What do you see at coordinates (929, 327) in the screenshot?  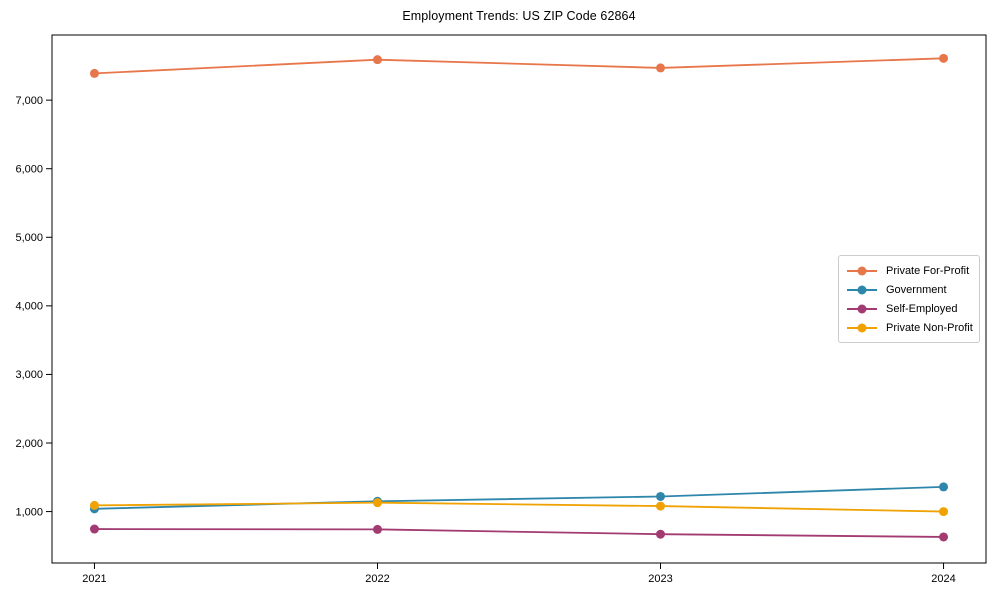 I see `legend-label: Private Non-Profit` at bounding box center [929, 327].